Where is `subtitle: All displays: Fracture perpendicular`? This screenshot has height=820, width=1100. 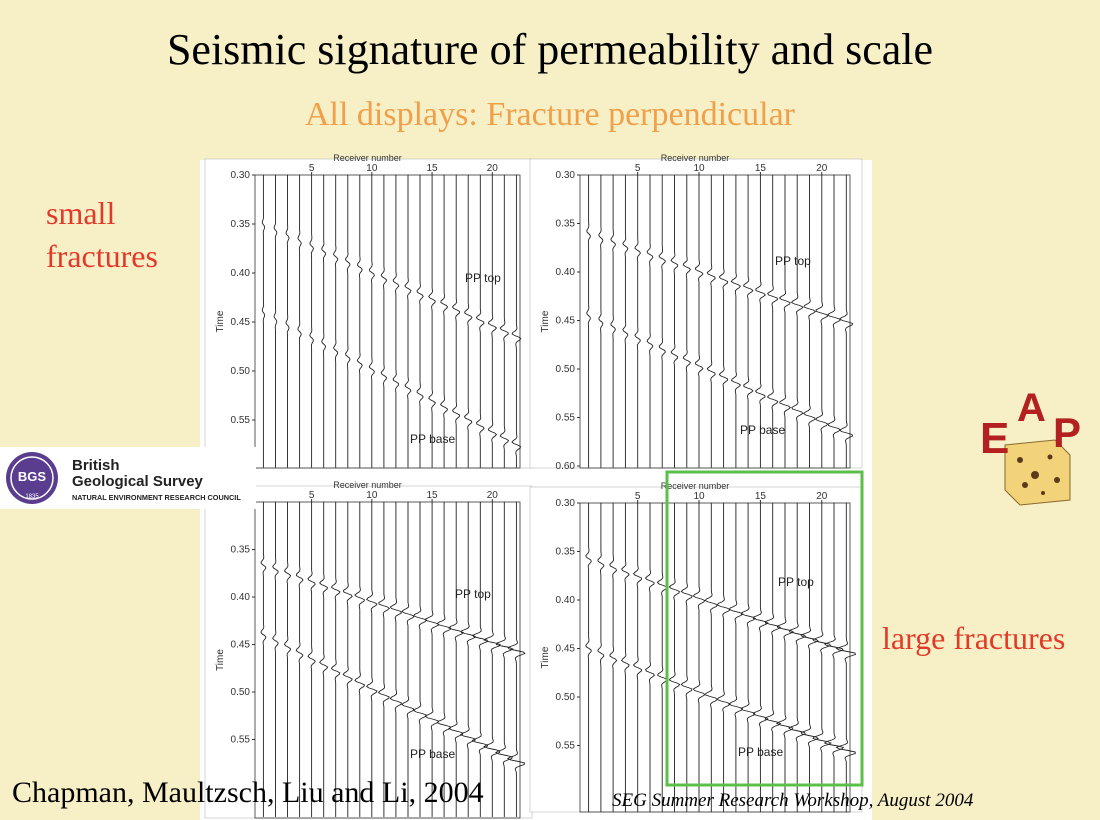 subtitle: All displays: Fracture perpendicular is located at coordinates (549, 114).